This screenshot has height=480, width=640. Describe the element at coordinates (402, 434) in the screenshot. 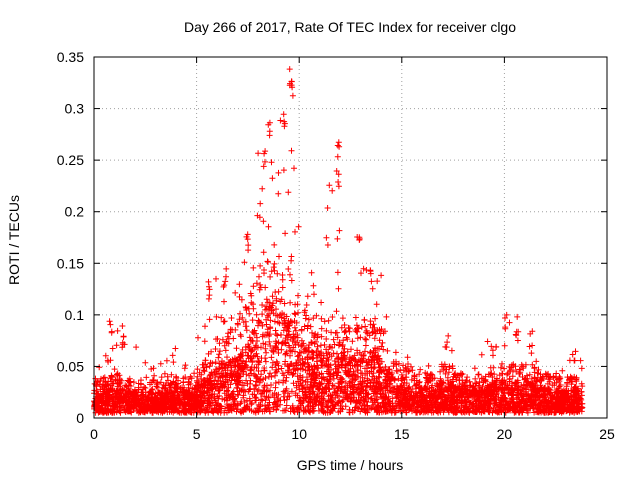

I see `x-tick-label: 15` at that location.